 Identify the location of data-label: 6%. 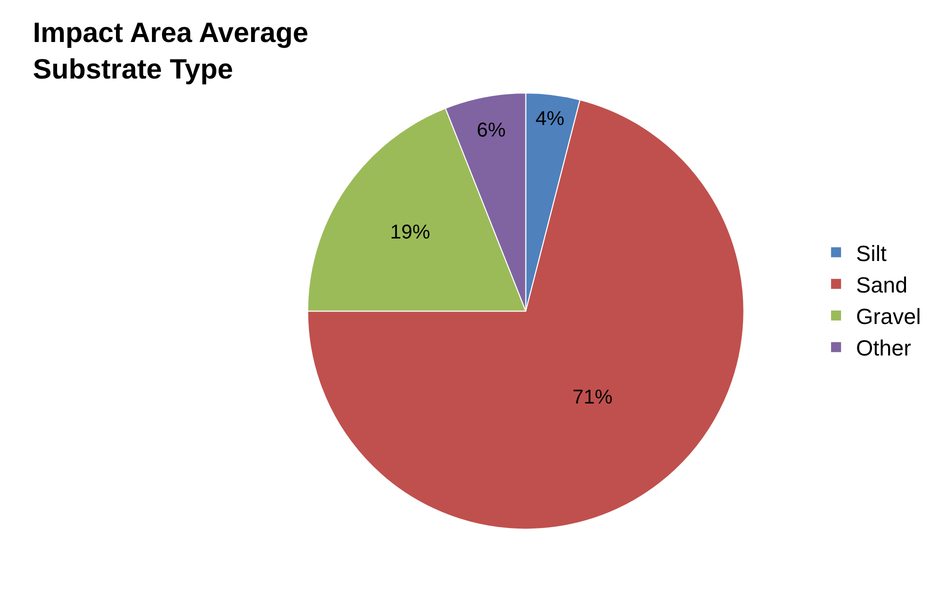
(491, 131).